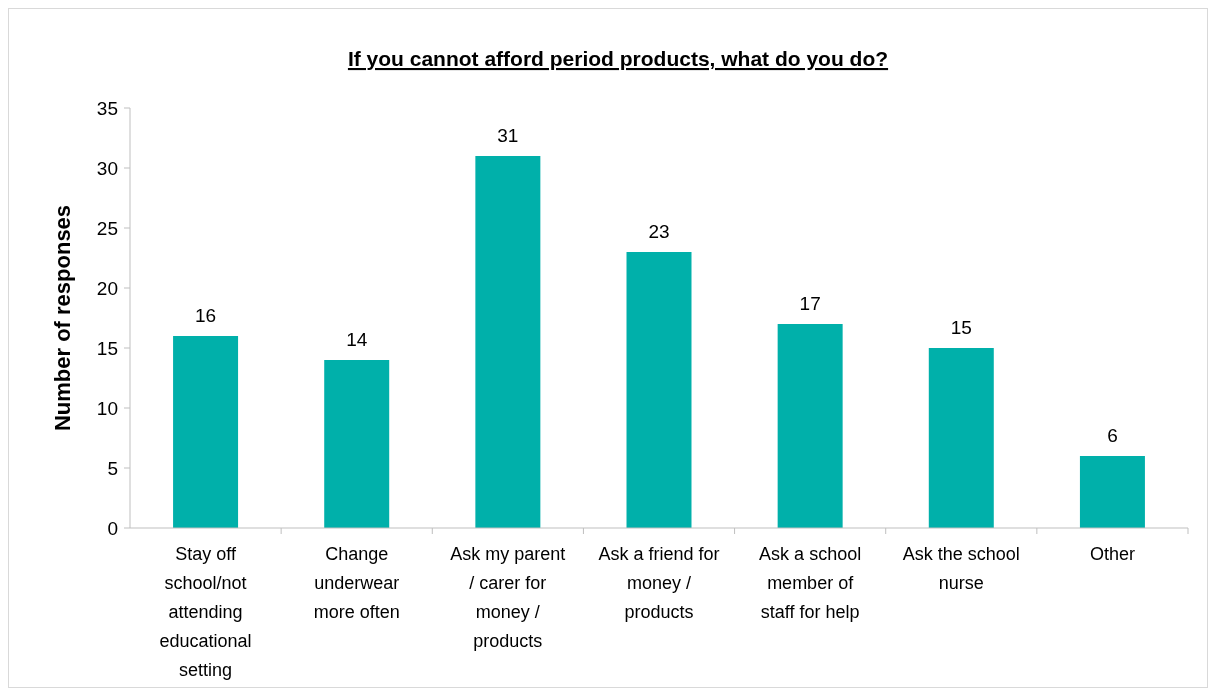 The height and width of the screenshot is (693, 1210). What do you see at coordinates (508, 135) in the screenshot?
I see `data-label: 31` at bounding box center [508, 135].